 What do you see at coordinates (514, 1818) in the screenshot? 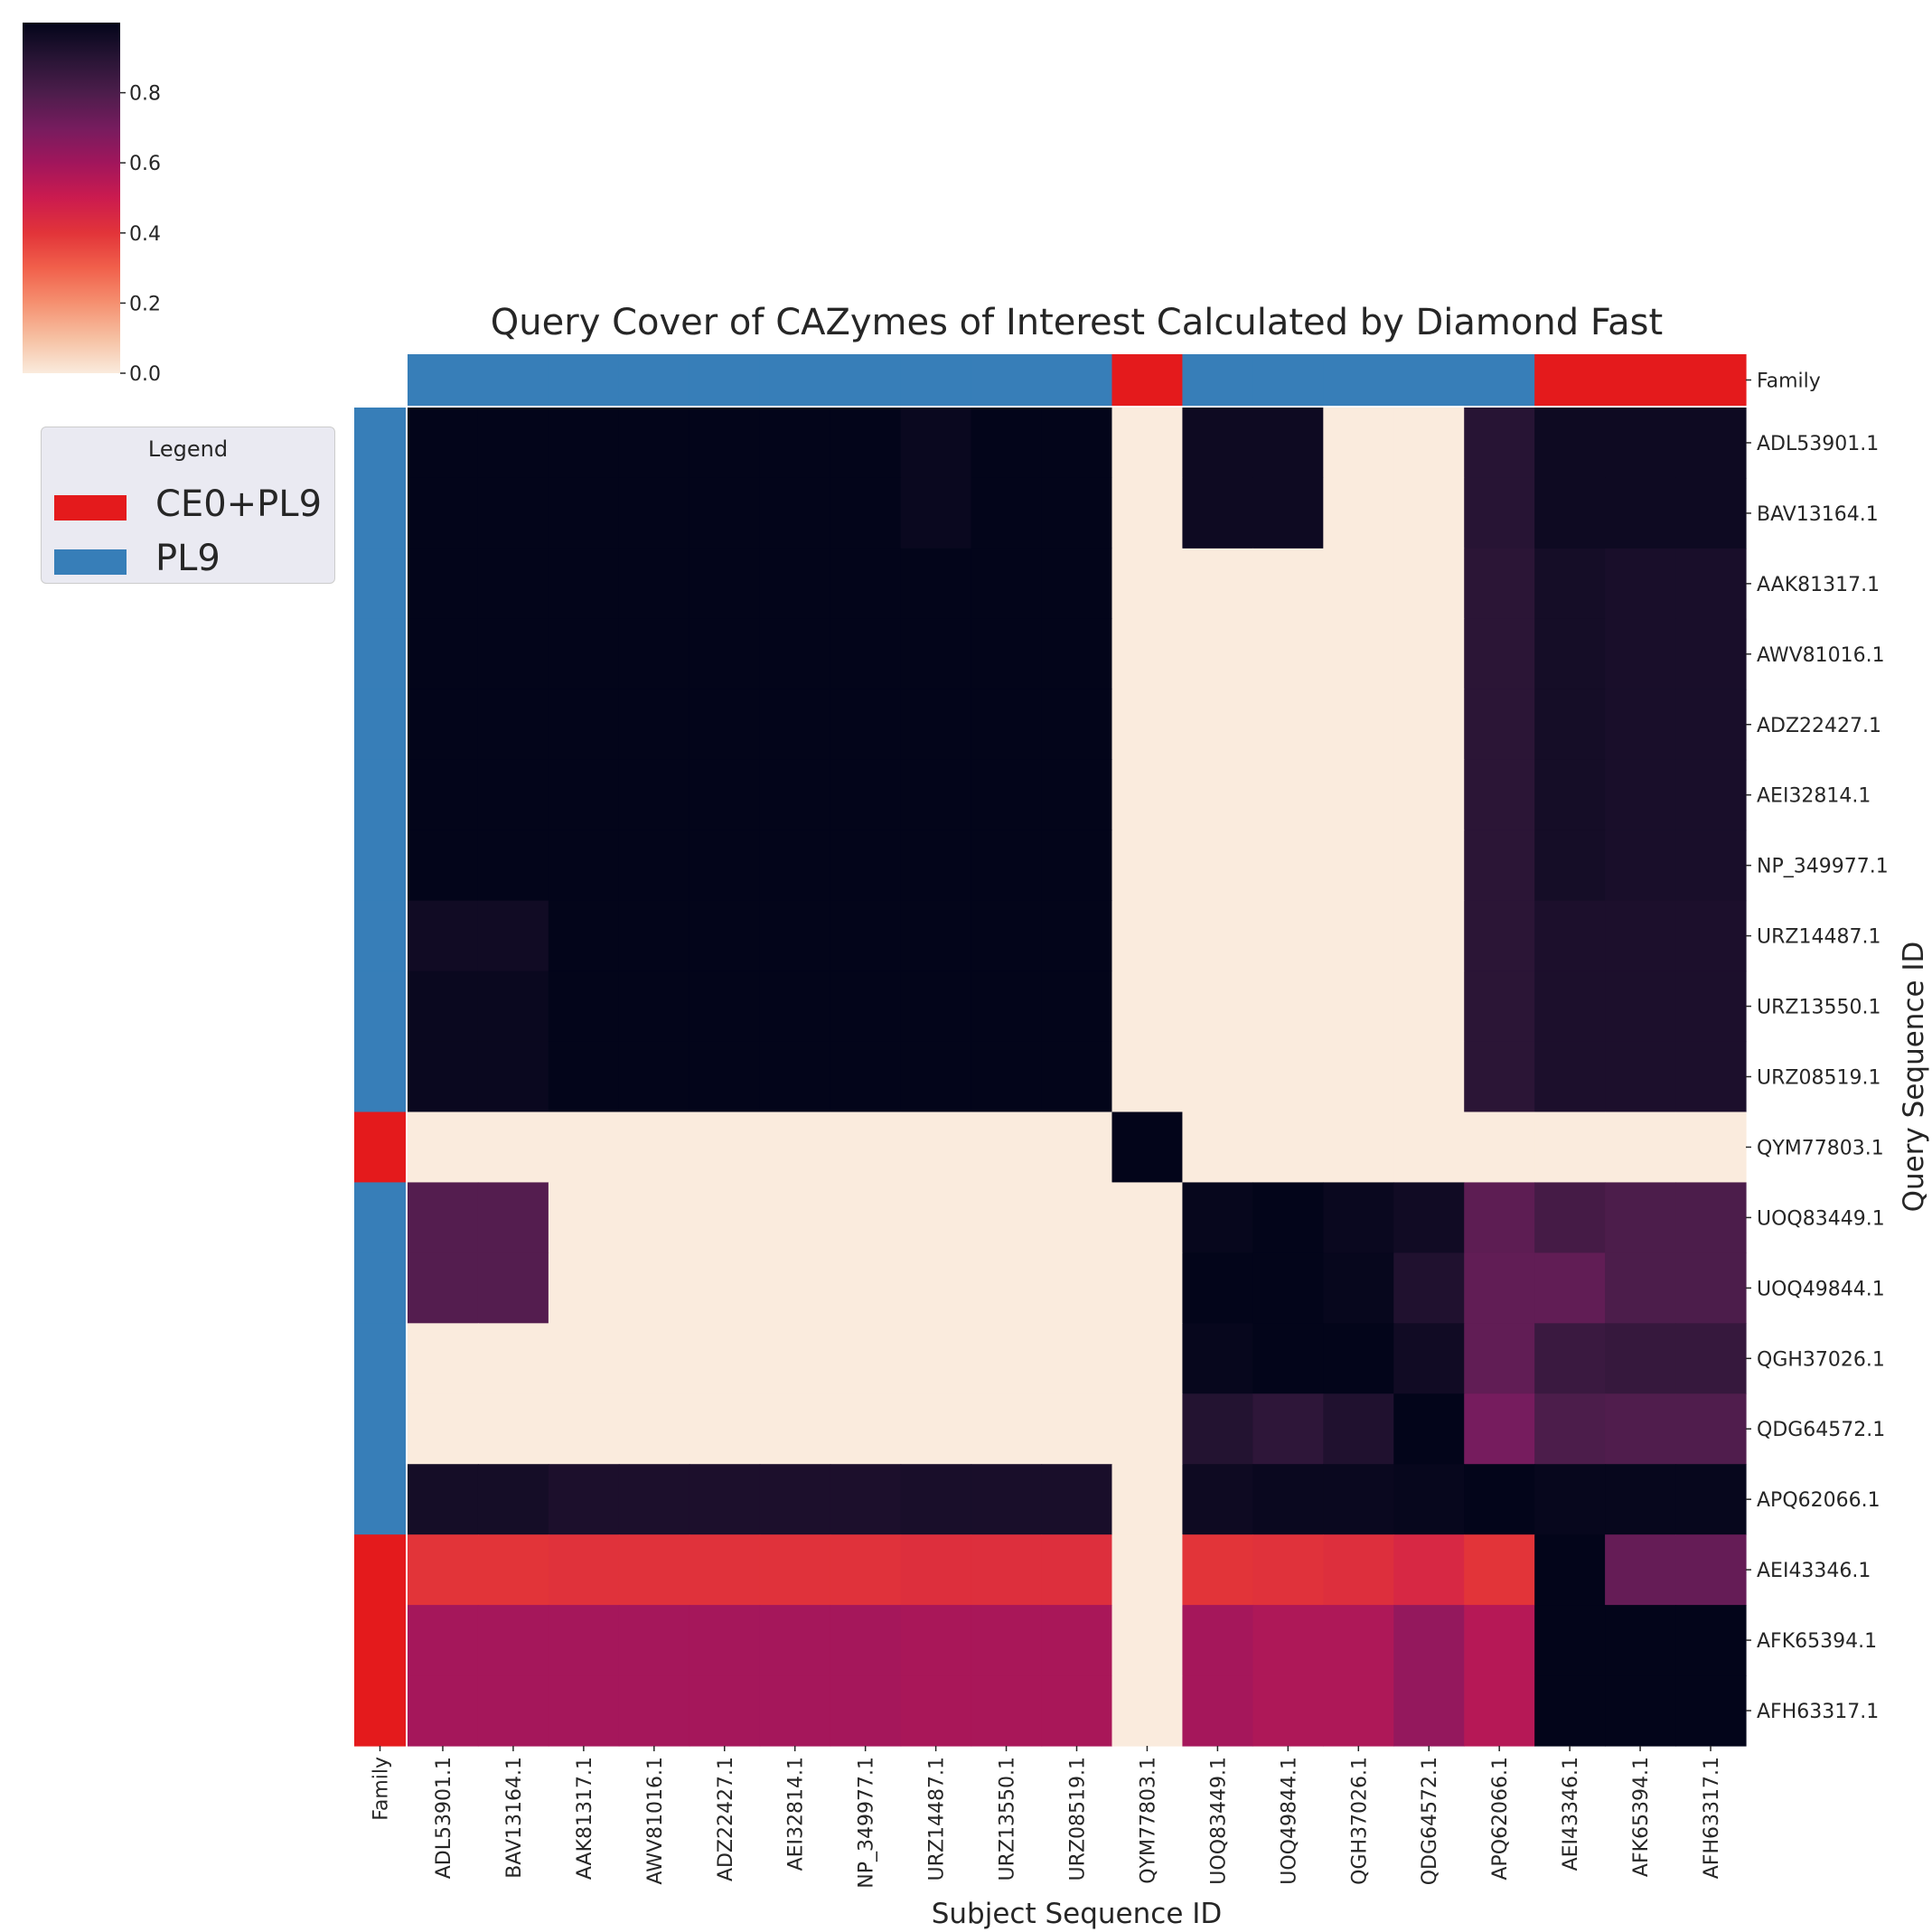
I see `x-tick-label: BAV13164.1` at bounding box center [514, 1818].